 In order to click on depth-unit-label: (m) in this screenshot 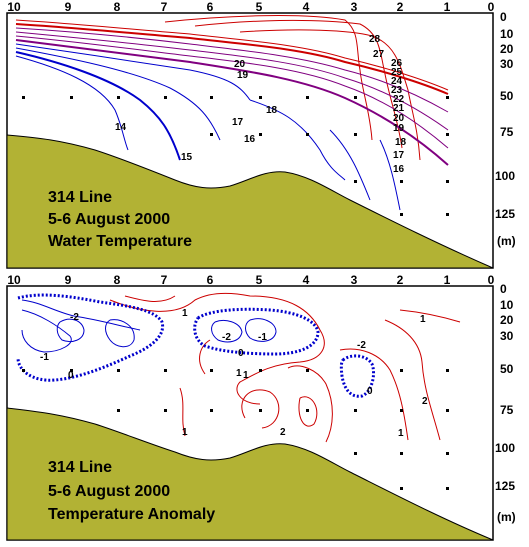, I will do `click(506, 517)`.